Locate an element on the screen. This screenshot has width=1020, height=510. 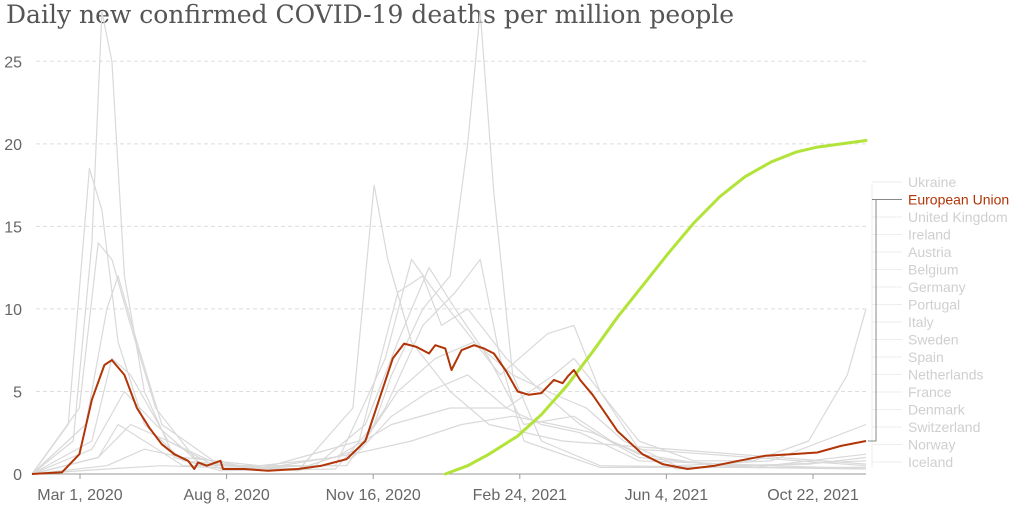
y-tick-label: 0 is located at coordinates (17, 475).